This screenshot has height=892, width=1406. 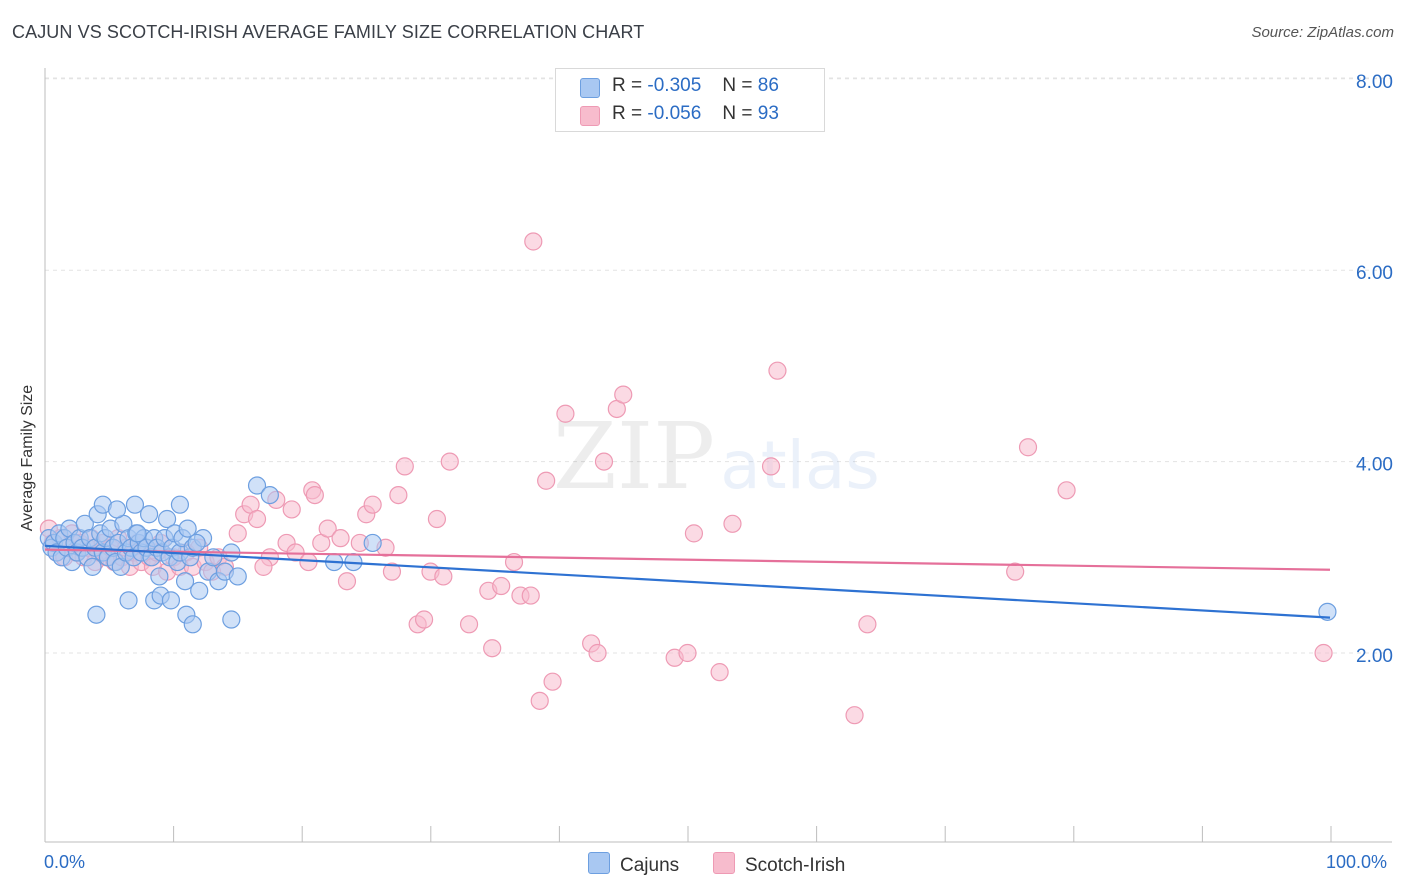 What do you see at coordinates (795, 865) in the screenshot?
I see `scotch-irish-legend-label: Scotch-Irish` at bounding box center [795, 865].